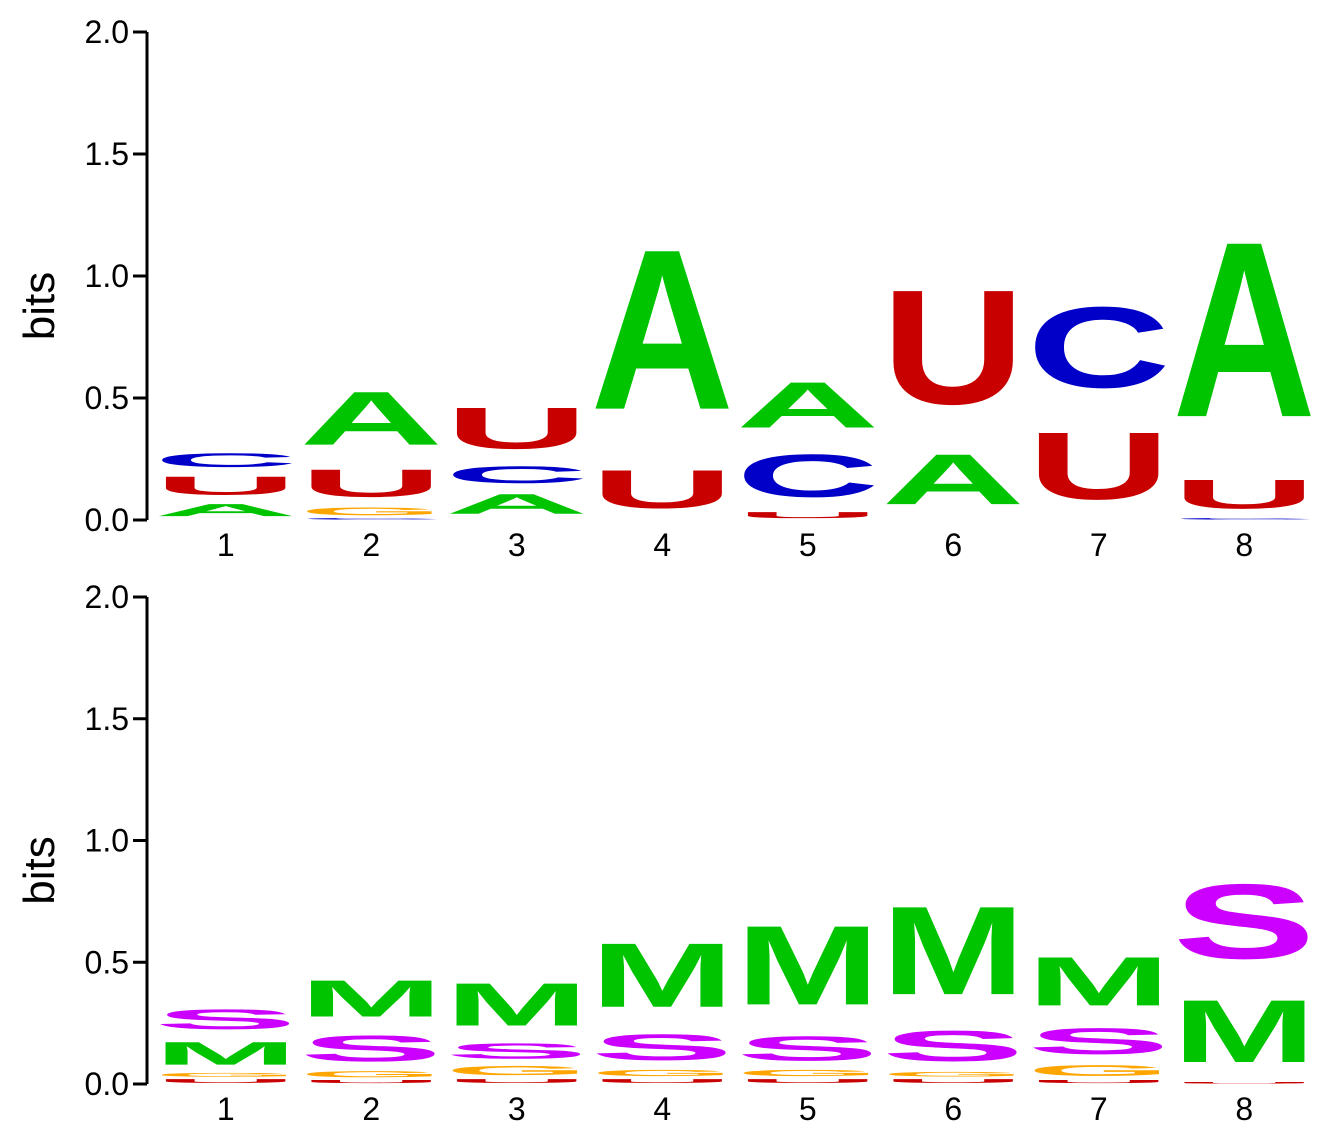 Image resolution: width=1339 pixels, height=1130 pixels. I want to click on logo-column-4: UA, so click(663, 361).